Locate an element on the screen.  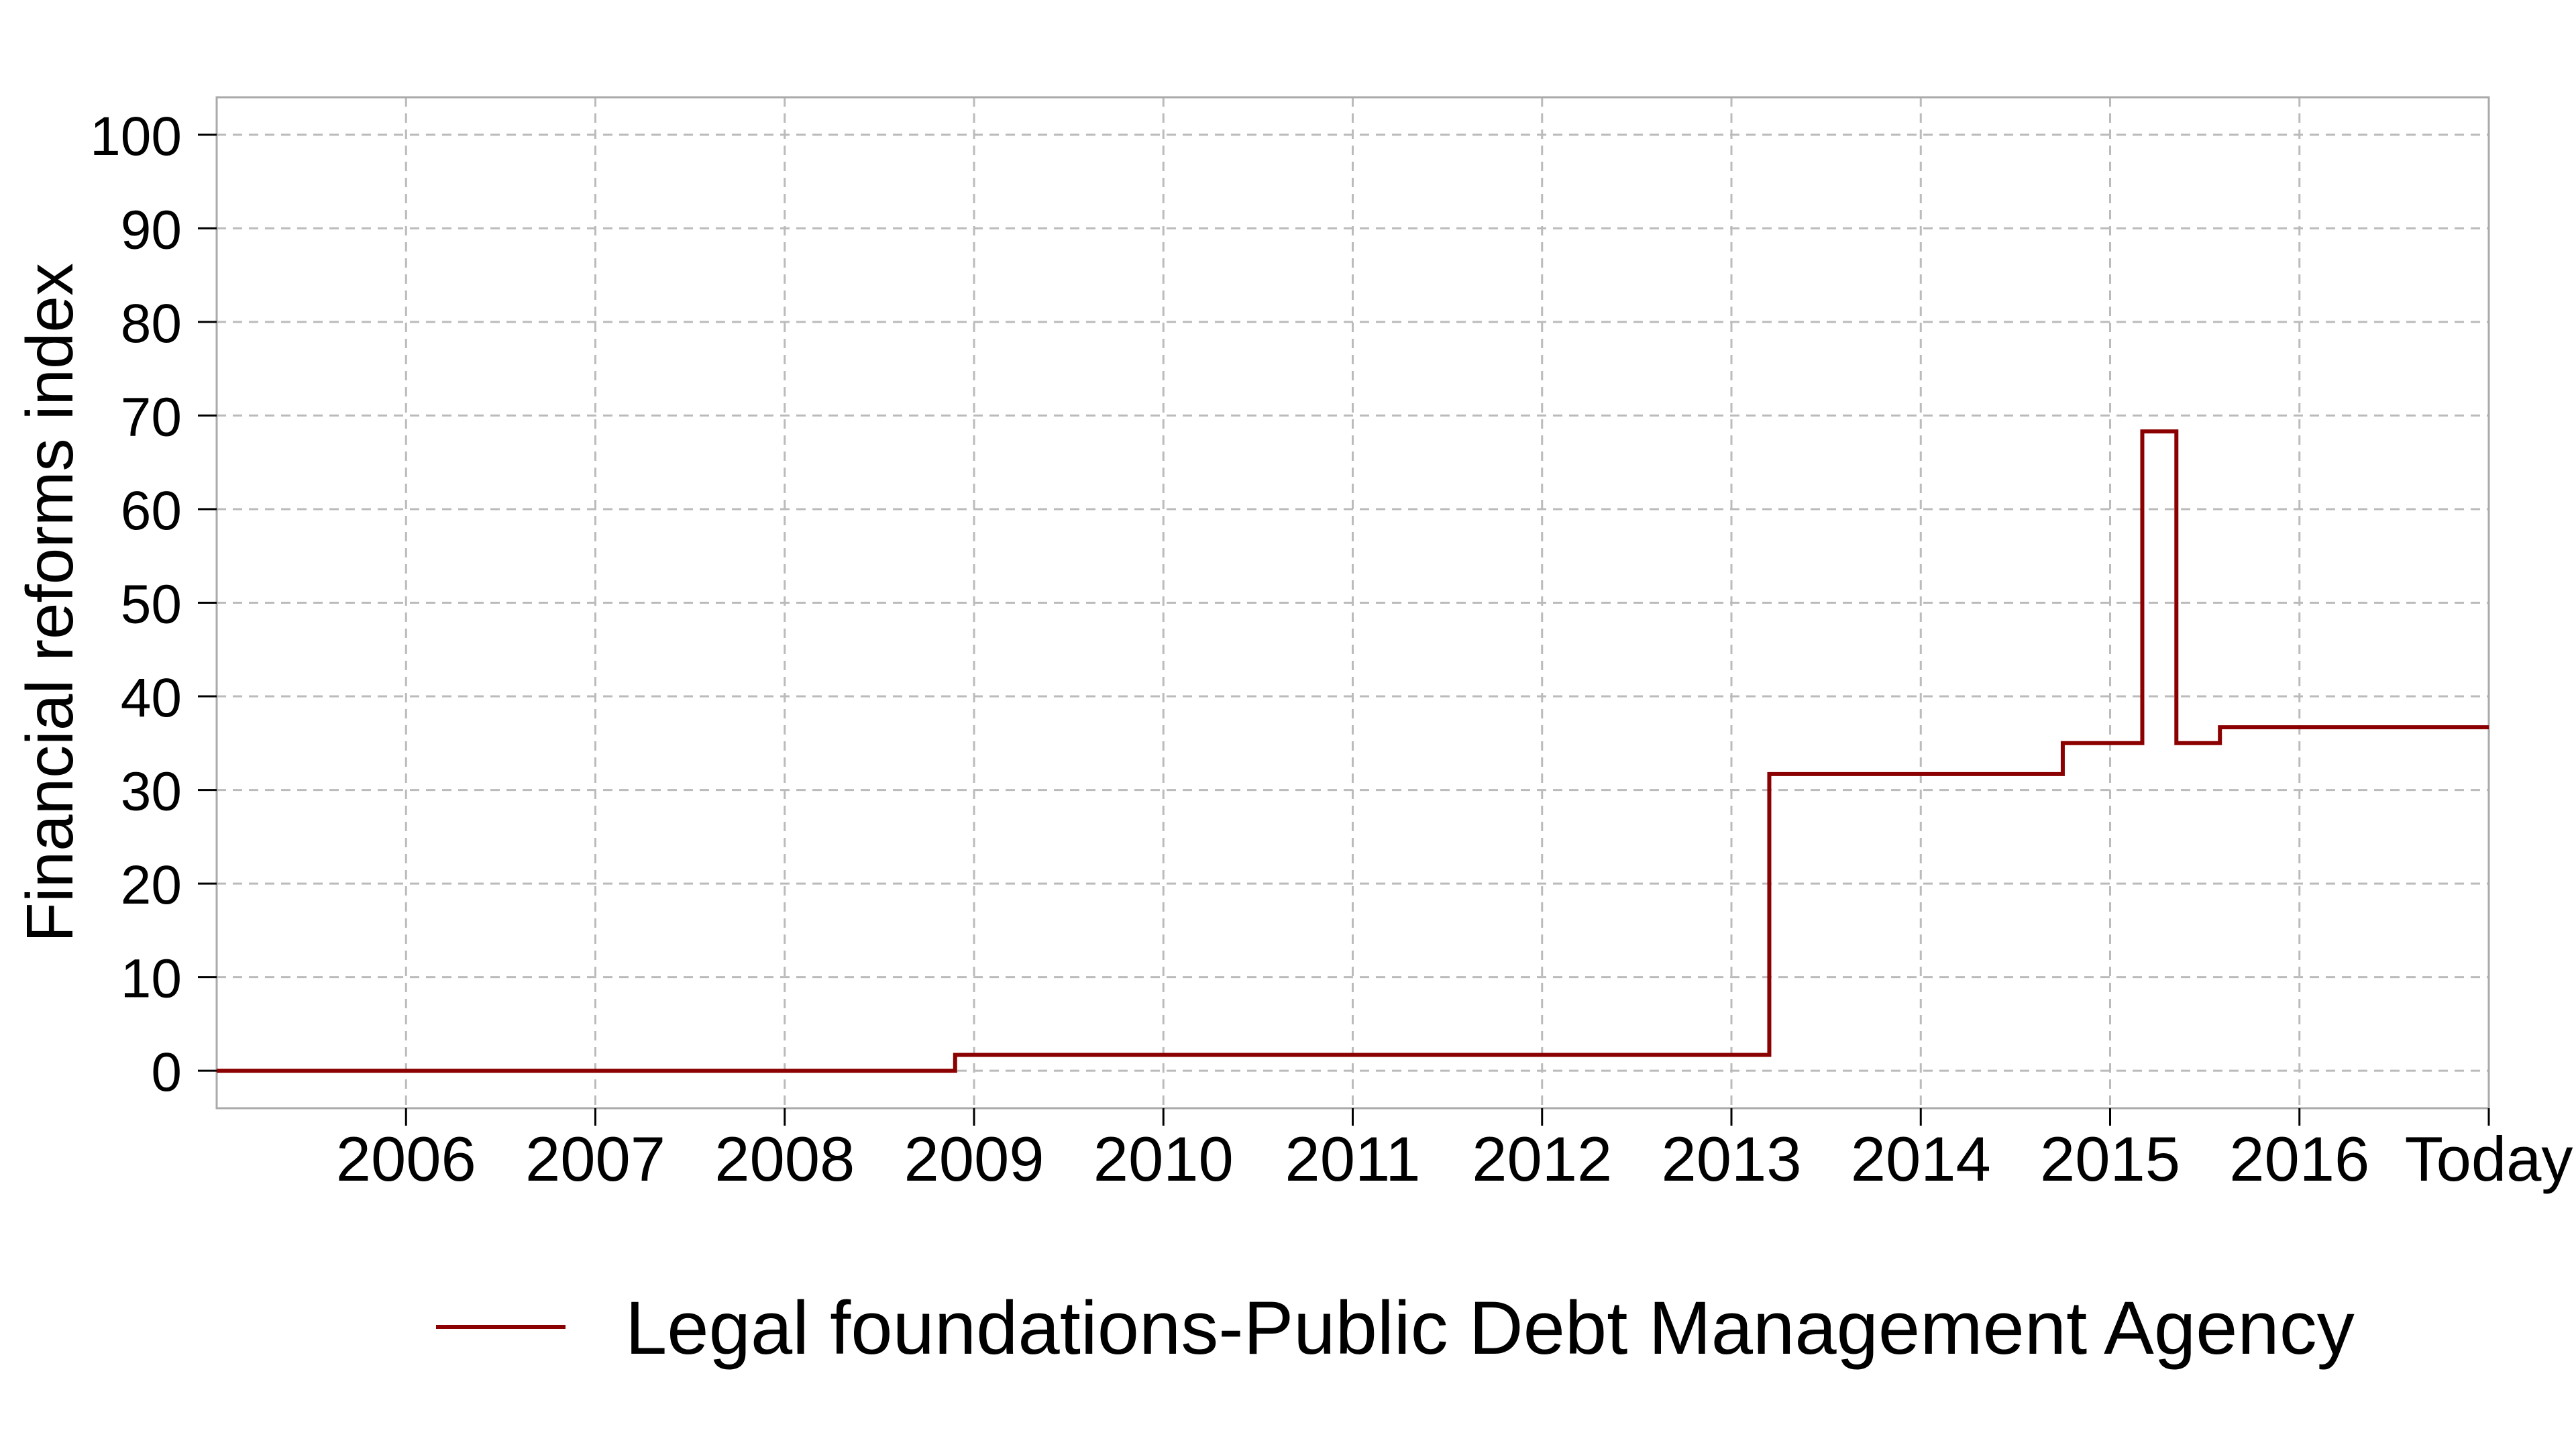
y-tick-label: 40 is located at coordinates (151, 698).